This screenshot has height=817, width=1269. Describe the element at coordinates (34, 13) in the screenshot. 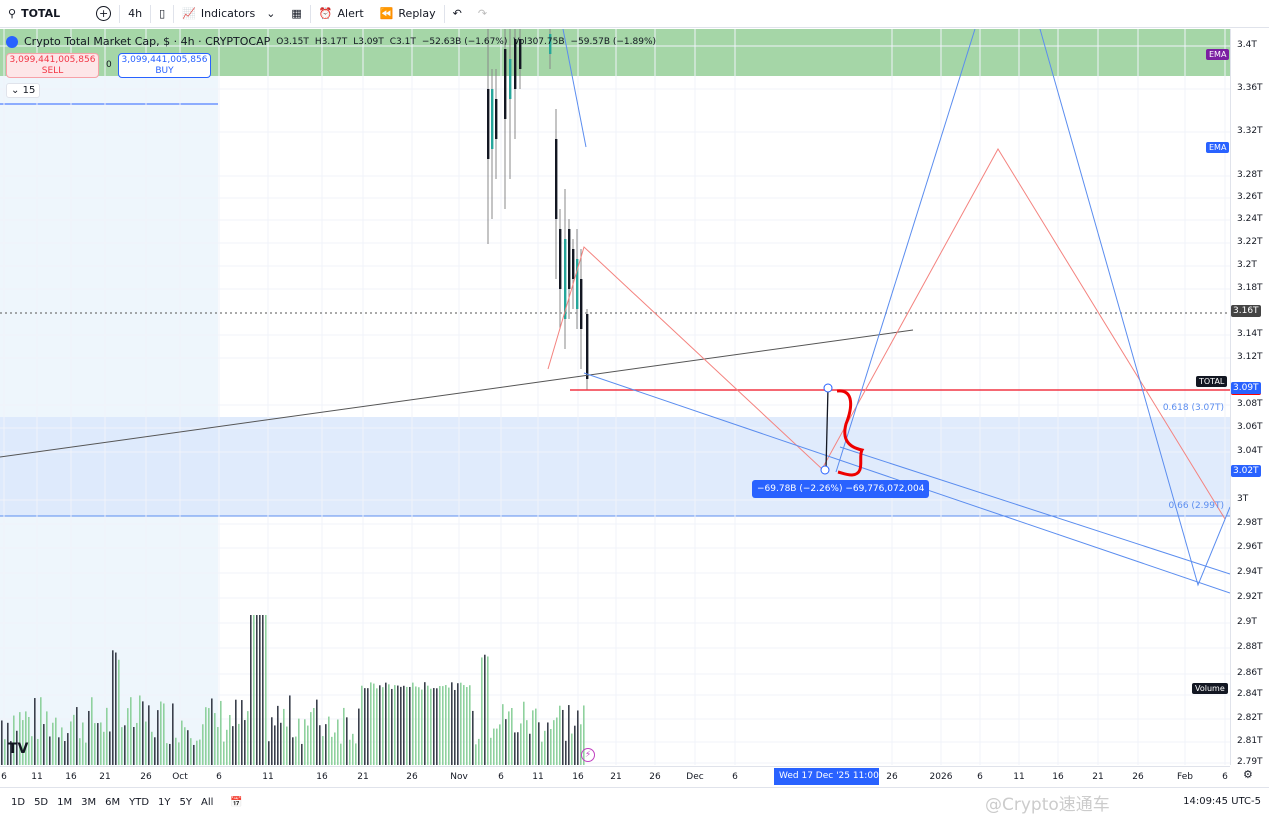

I see `symbol-search: ⚲ TOTAL` at that location.